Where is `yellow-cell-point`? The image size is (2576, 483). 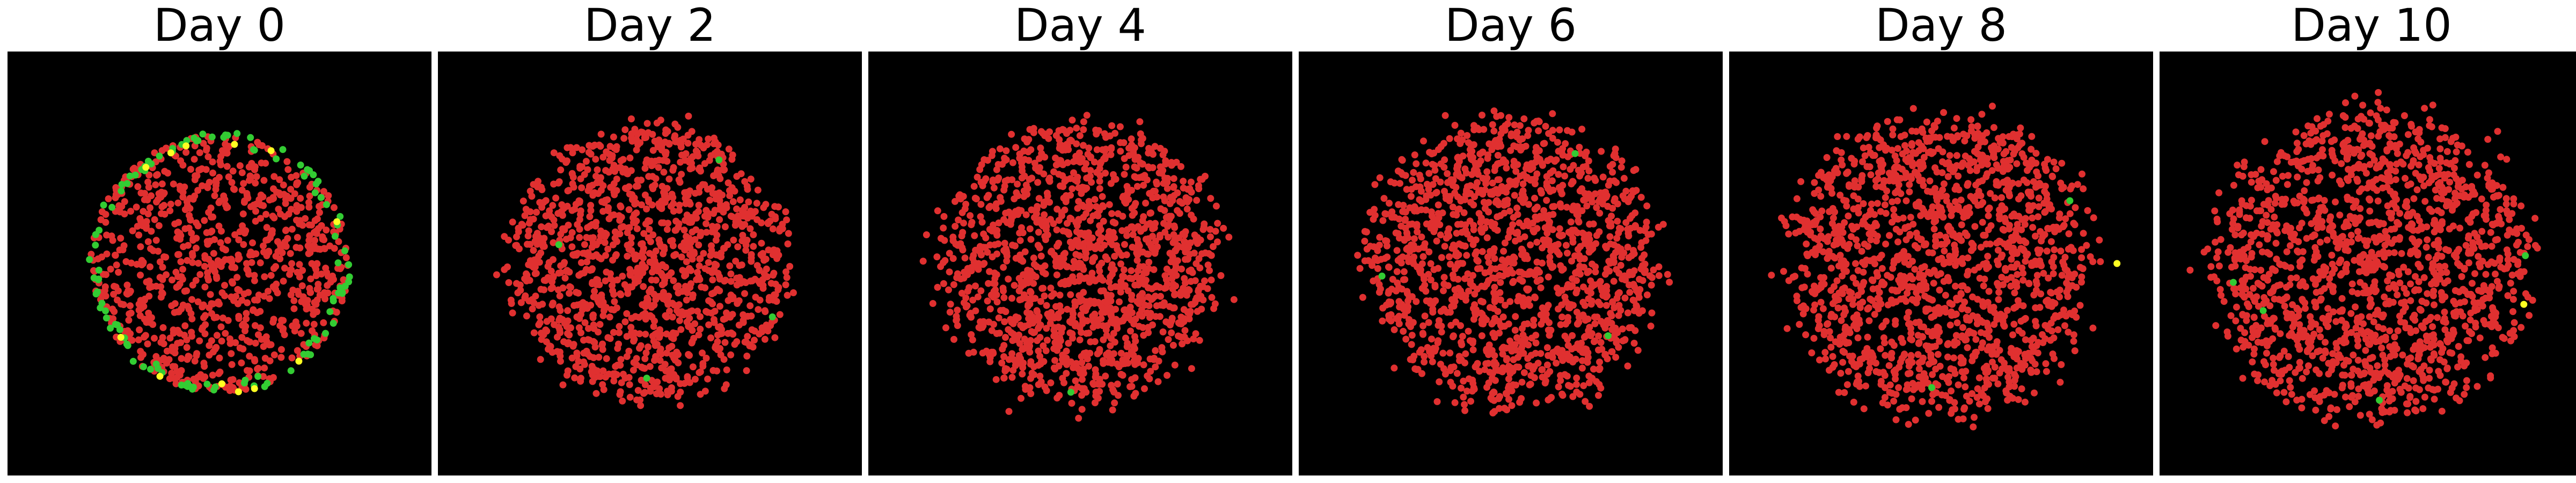
yellow-cell-point is located at coordinates (238, 392).